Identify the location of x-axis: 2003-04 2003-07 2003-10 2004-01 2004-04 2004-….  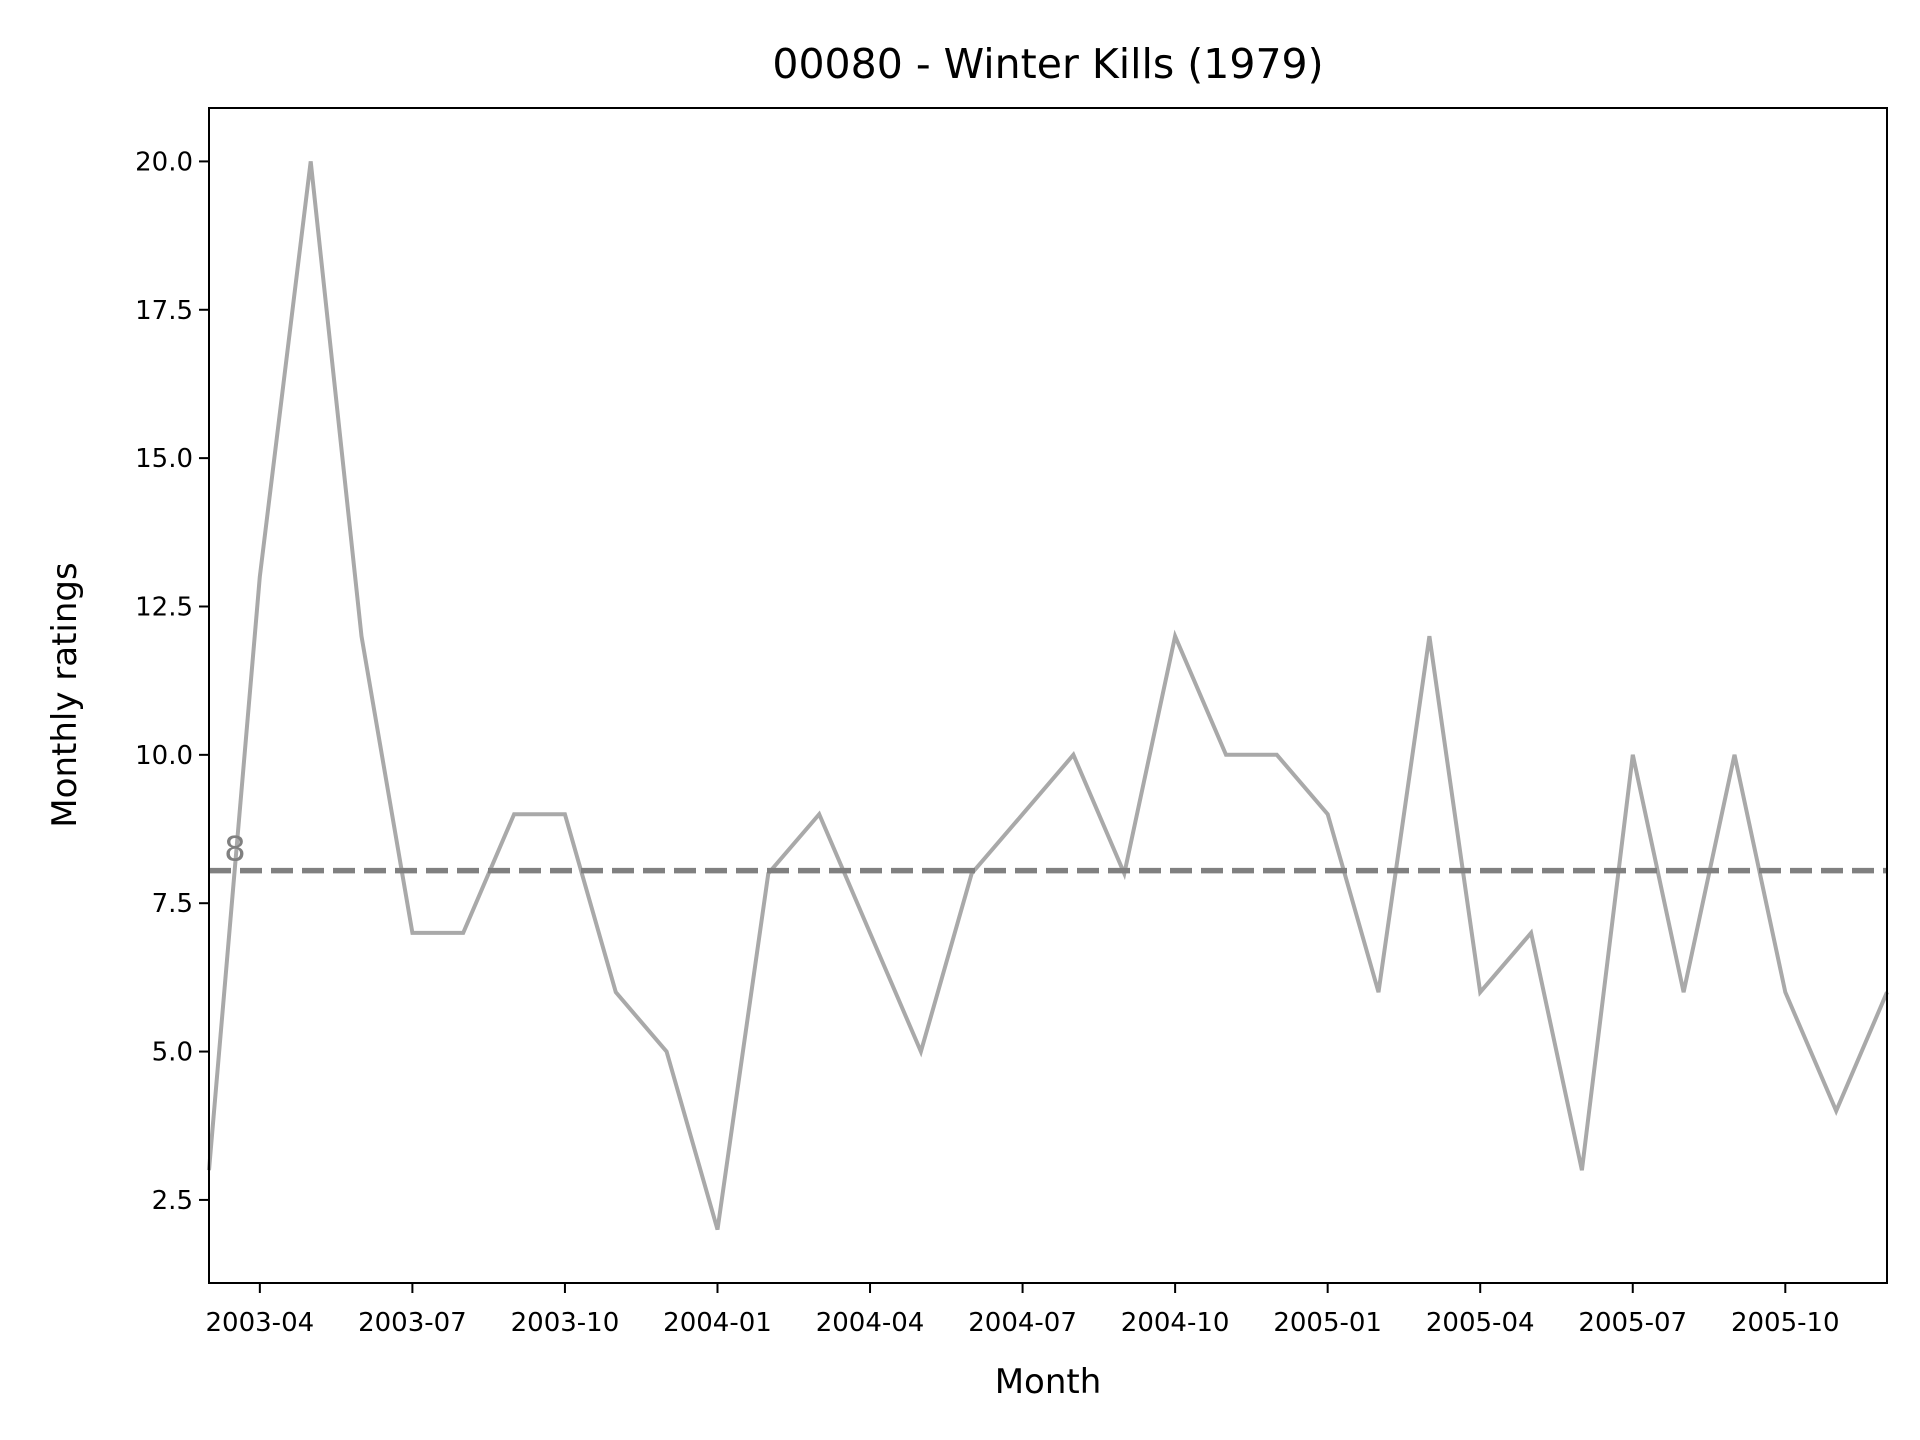
(1023, 1310).